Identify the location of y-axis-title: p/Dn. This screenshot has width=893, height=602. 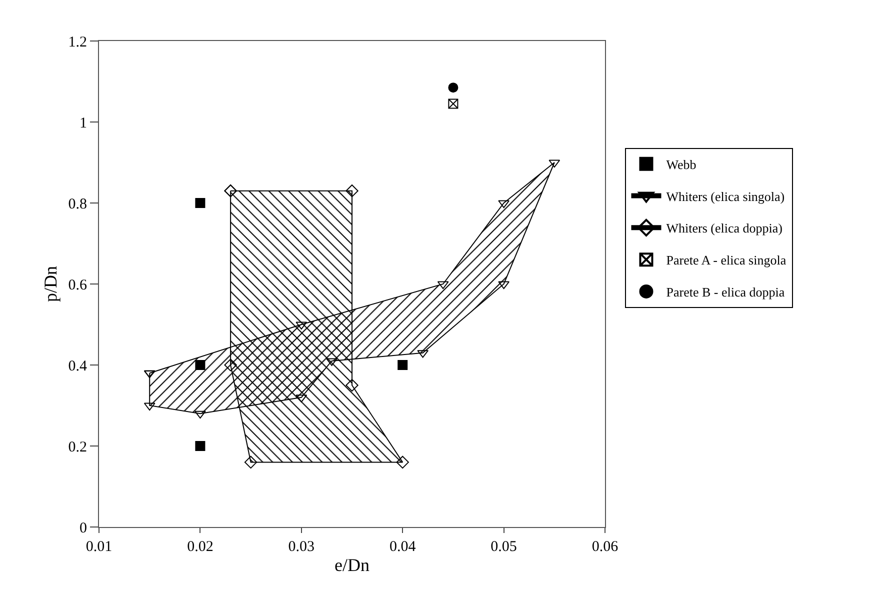
(50, 284).